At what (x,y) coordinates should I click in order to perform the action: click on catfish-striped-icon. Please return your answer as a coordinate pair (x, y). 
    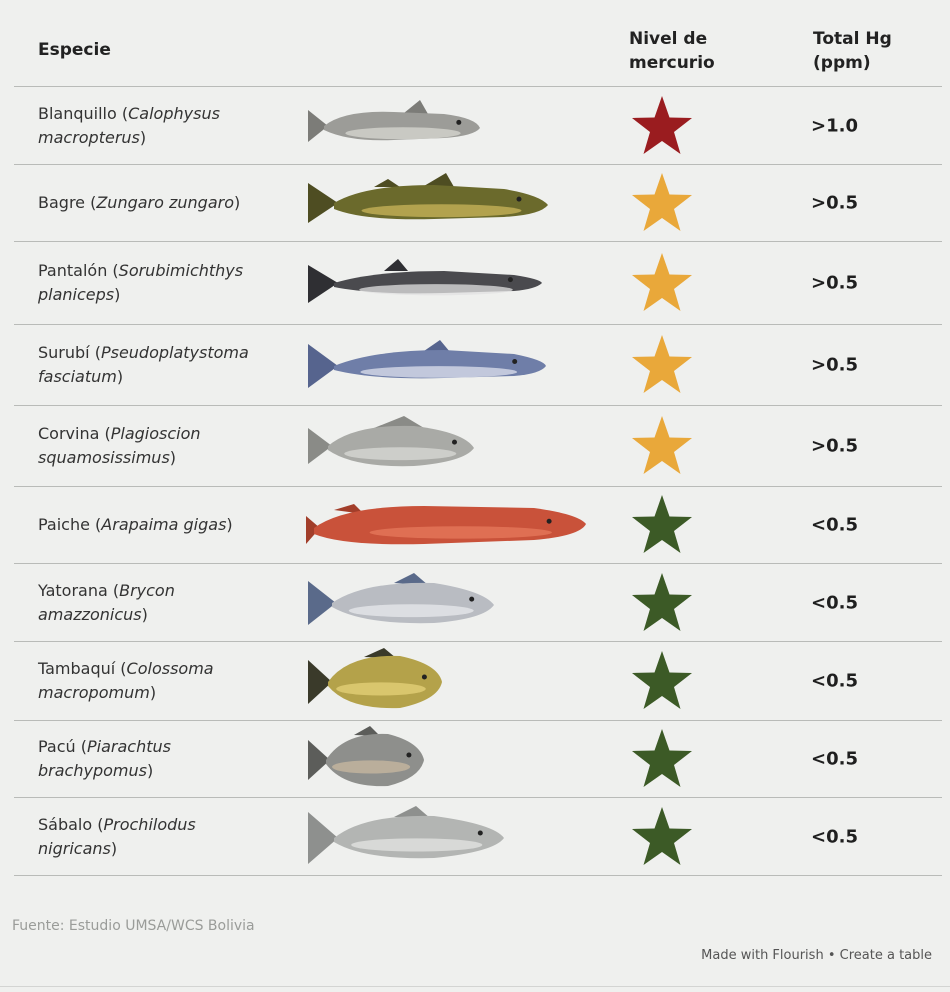
    Looking at the image, I should click on (454, 283).